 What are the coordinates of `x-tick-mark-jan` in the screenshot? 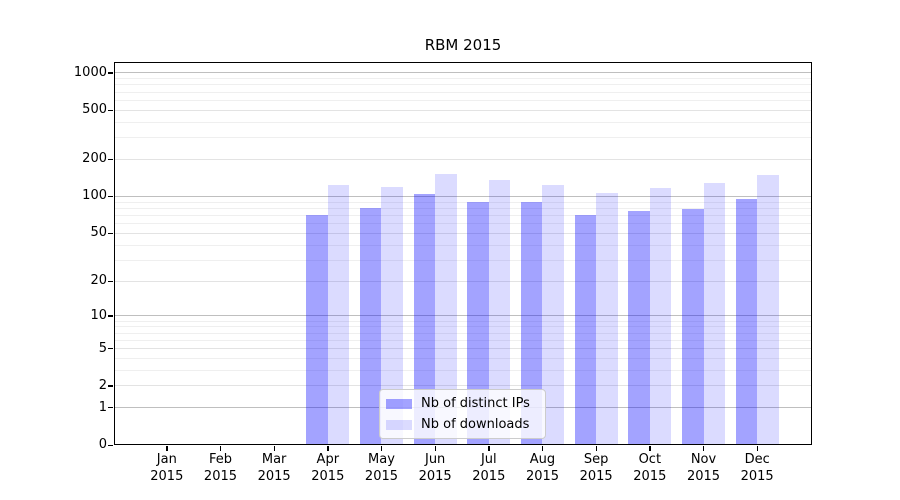 It's located at (167, 448).